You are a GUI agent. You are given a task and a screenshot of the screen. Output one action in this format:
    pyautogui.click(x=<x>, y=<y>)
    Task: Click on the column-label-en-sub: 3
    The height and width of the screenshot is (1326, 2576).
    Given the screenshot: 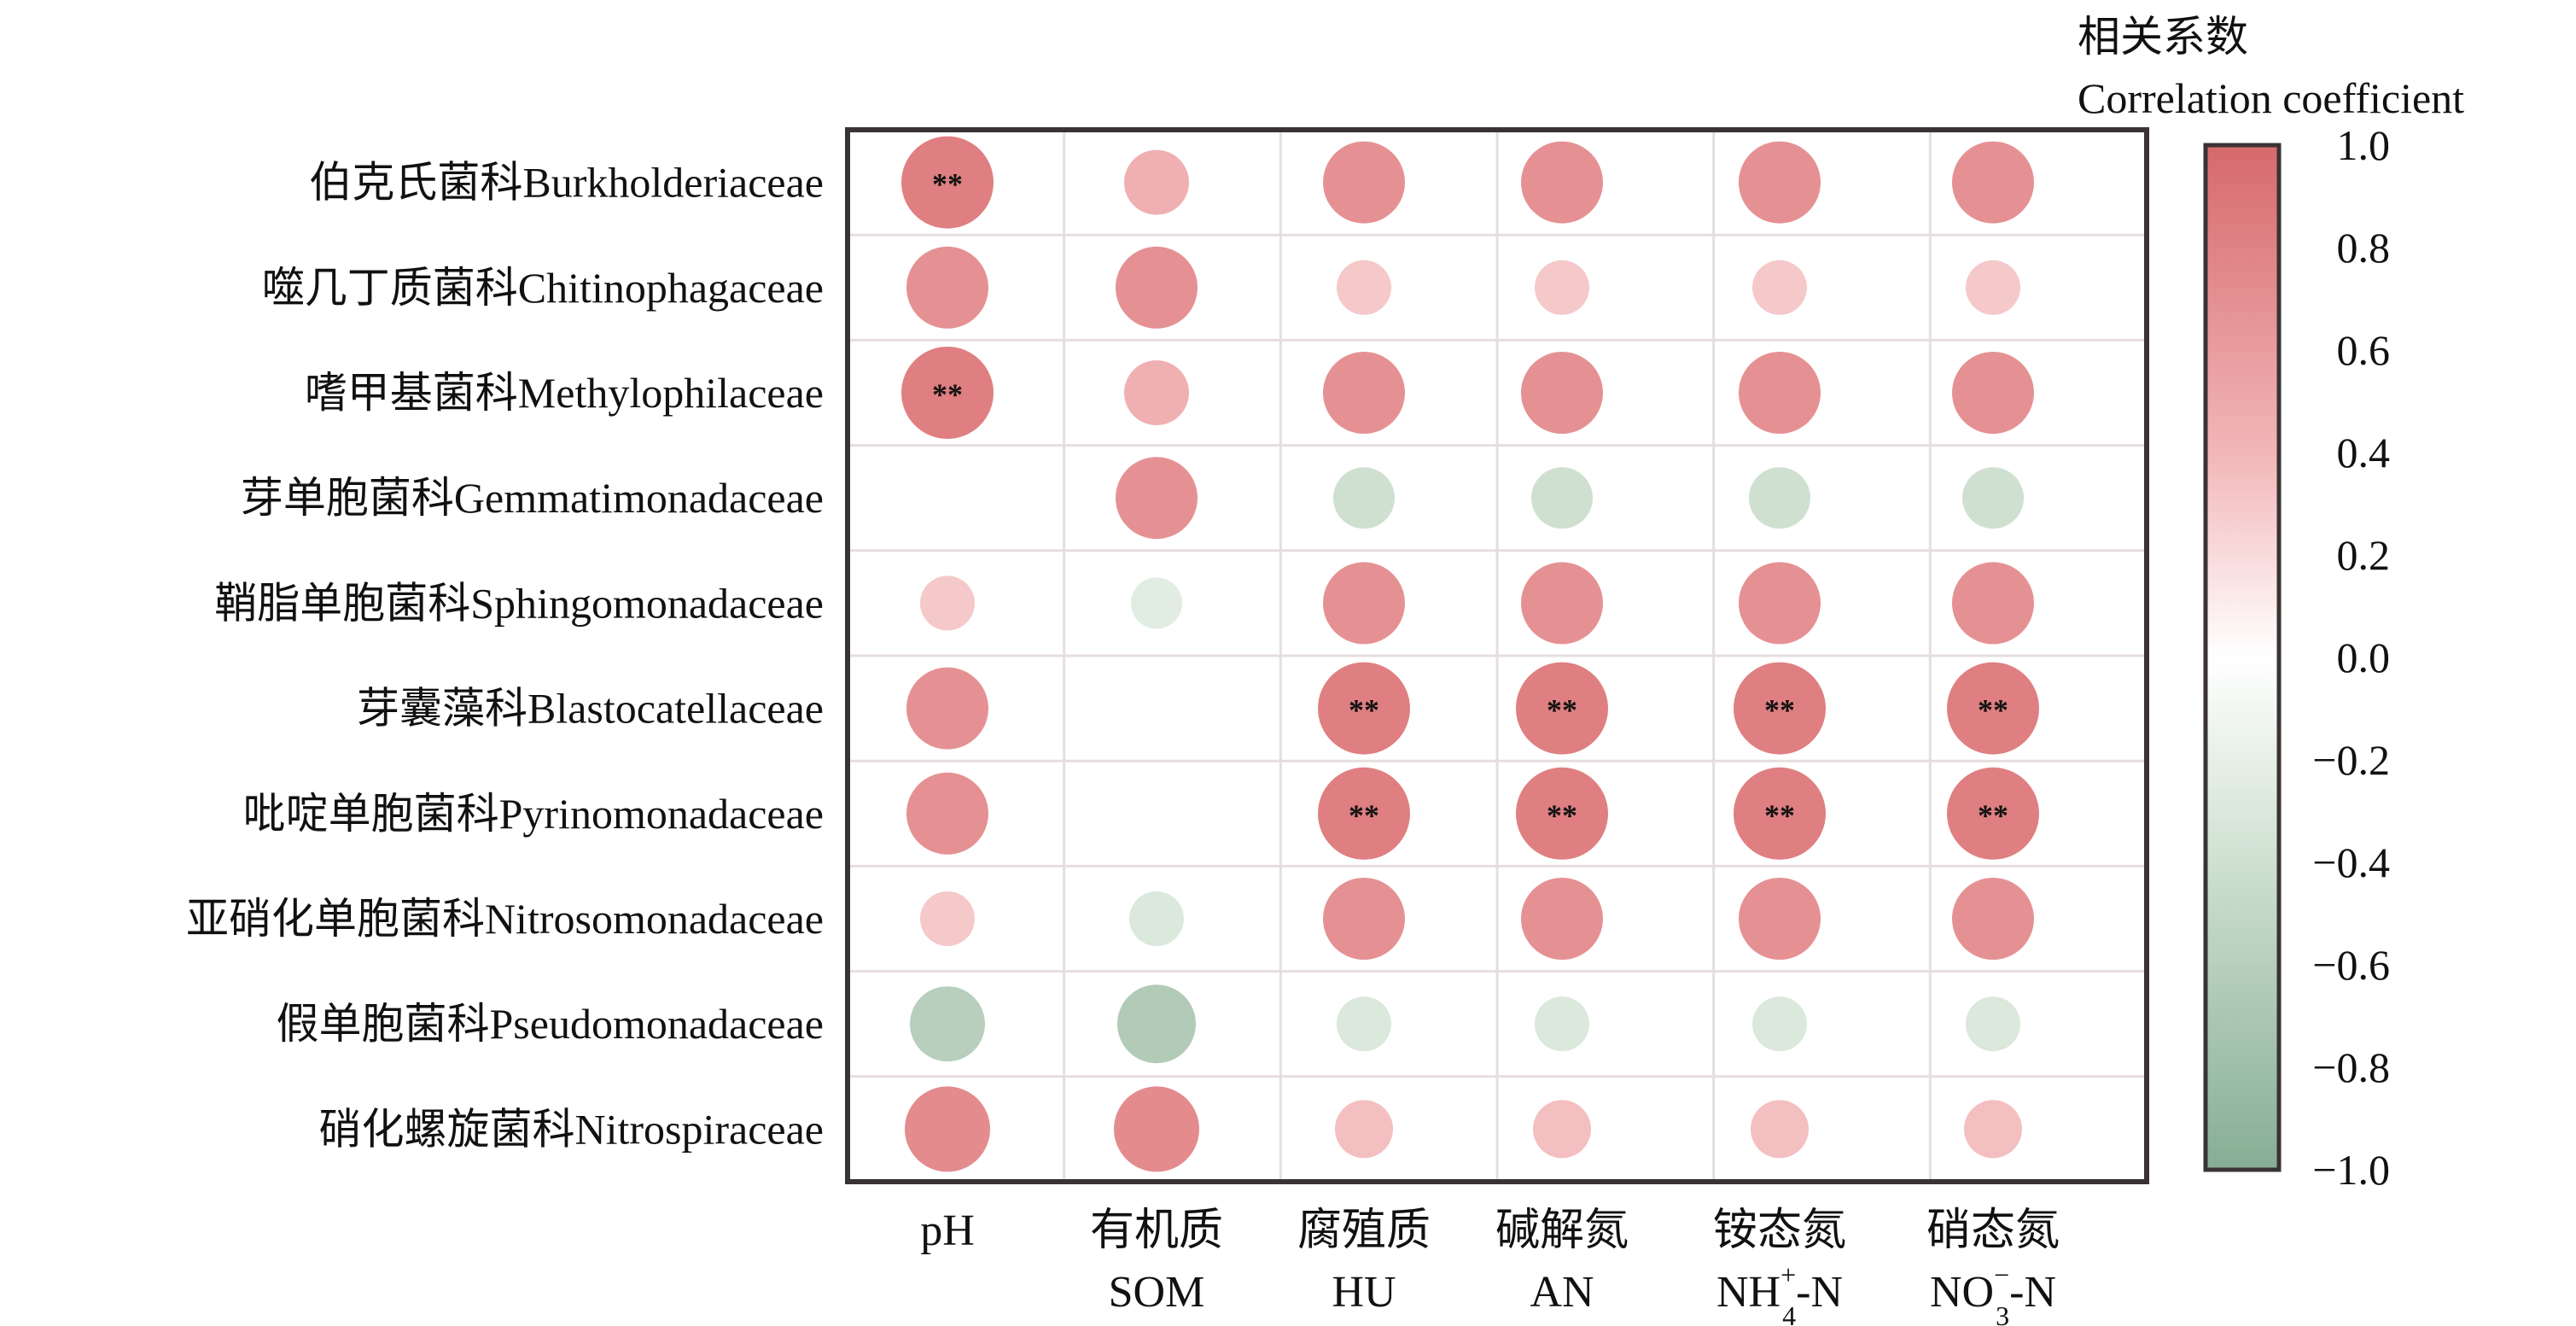 What is the action you would take?
    pyautogui.click(x=2002, y=1313)
    